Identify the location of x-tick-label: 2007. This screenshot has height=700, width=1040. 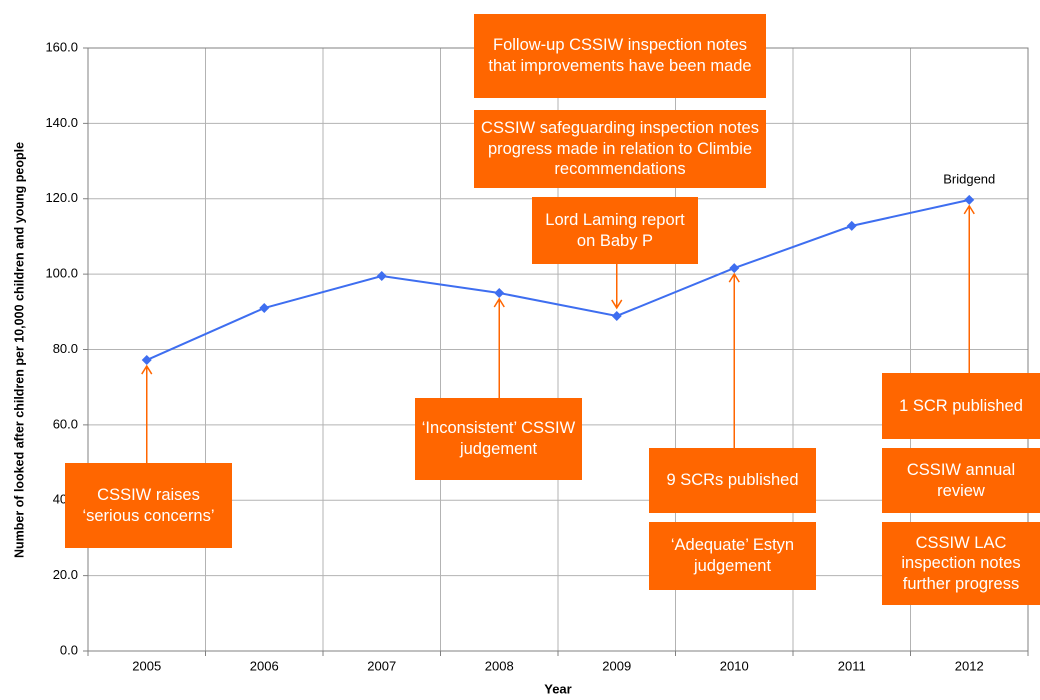
(381, 665).